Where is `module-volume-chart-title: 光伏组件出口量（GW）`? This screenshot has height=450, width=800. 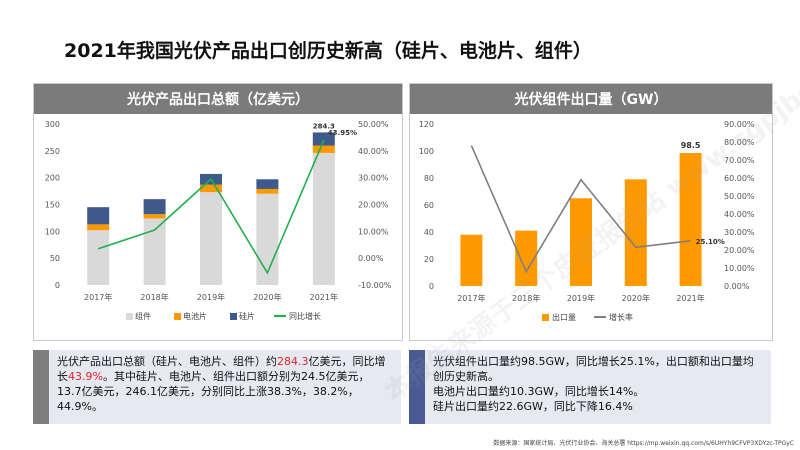
module-volume-chart-title: 光伏组件出口量（GW） is located at coordinates (591, 99).